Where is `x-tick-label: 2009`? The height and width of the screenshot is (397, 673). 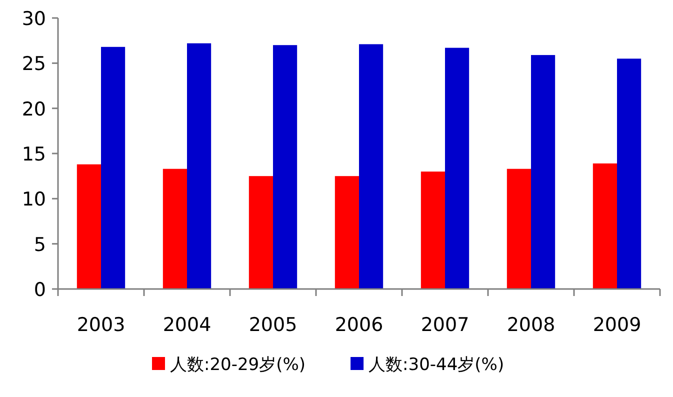 x-tick-label: 2009 is located at coordinates (617, 325).